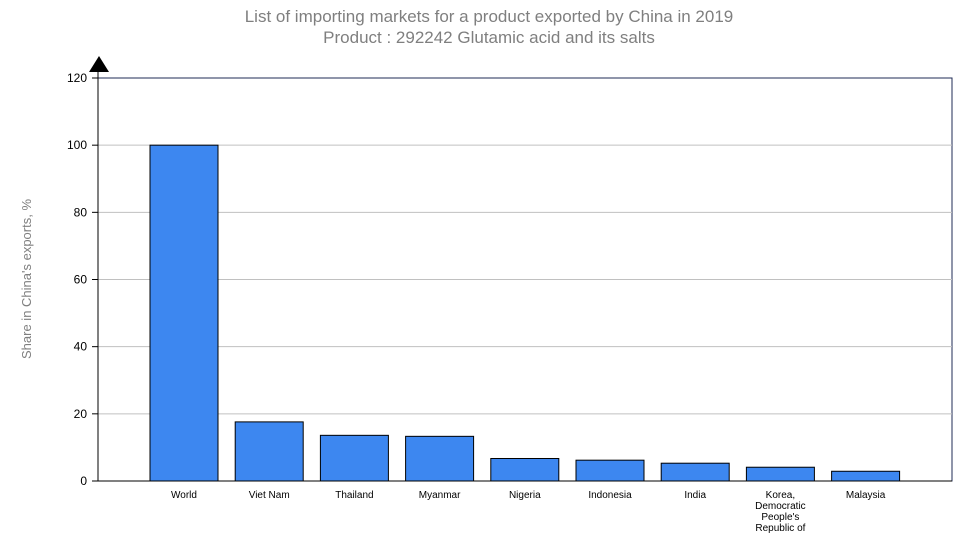 This screenshot has height=536, width=978. I want to click on y-tick-label: 120, so click(77, 78).